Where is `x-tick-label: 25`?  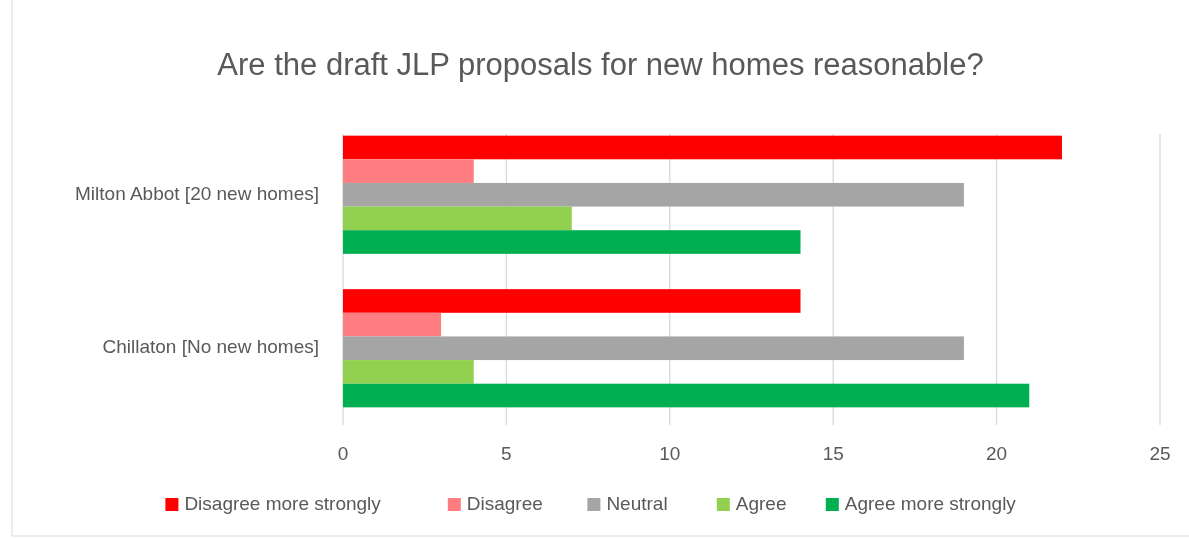 x-tick-label: 25 is located at coordinates (1160, 453).